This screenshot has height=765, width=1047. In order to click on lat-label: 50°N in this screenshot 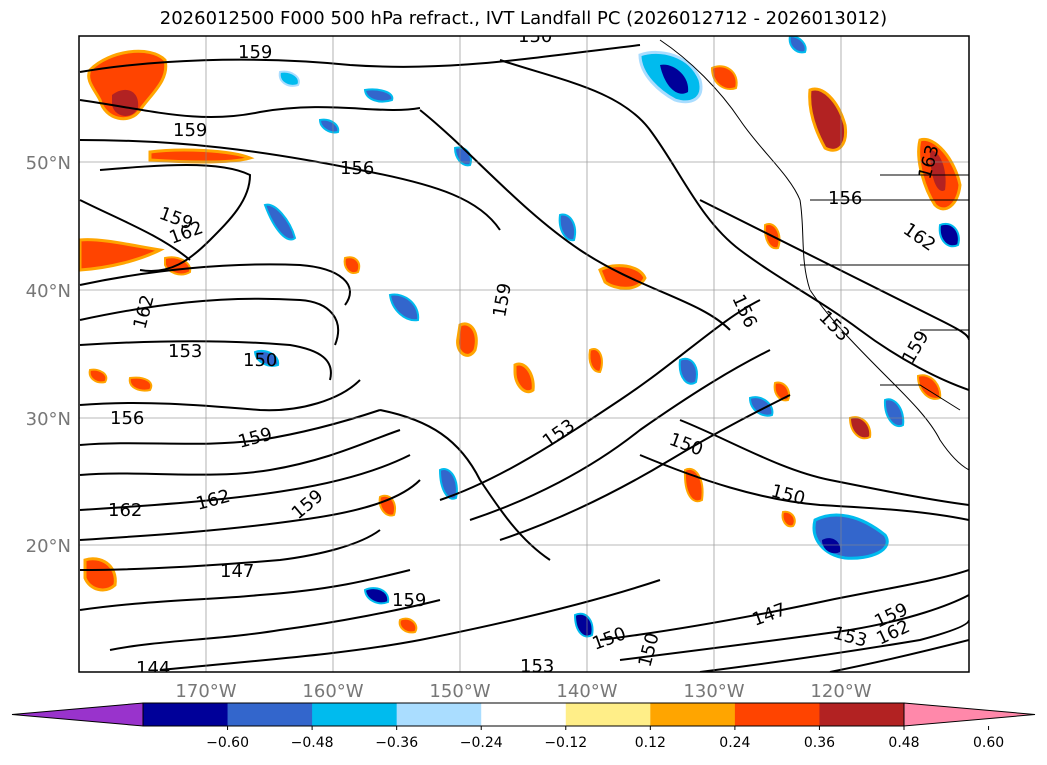, I will do `click(48, 163)`.